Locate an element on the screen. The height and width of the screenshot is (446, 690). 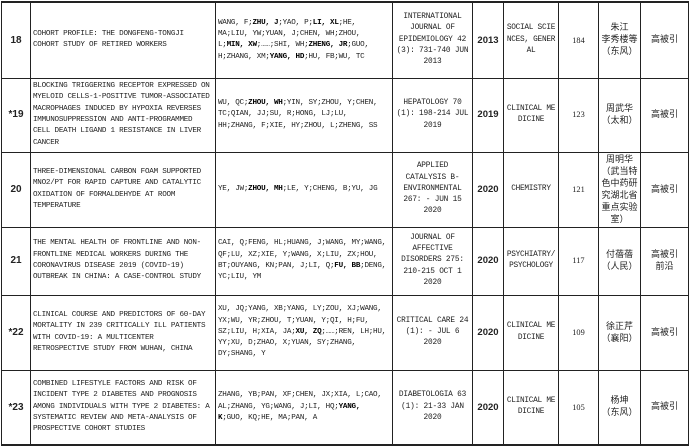
author-text: WANG, F; is located at coordinates (235, 22).